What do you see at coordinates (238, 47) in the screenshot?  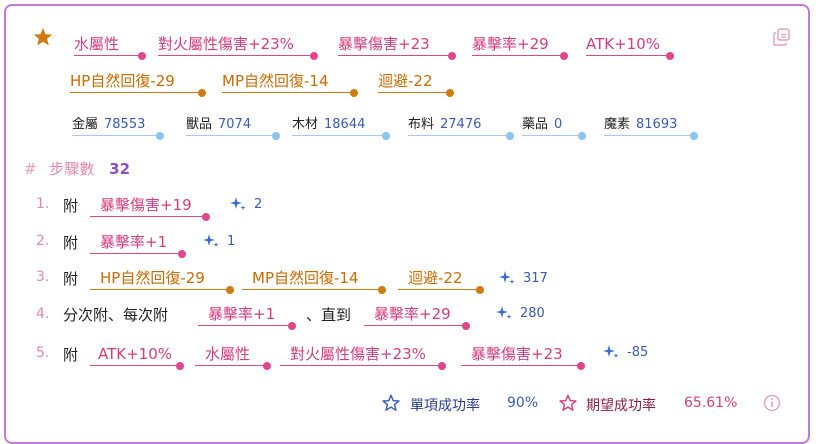 I see `target-attr-tag: 對火屬性傷害+23%` at bounding box center [238, 47].